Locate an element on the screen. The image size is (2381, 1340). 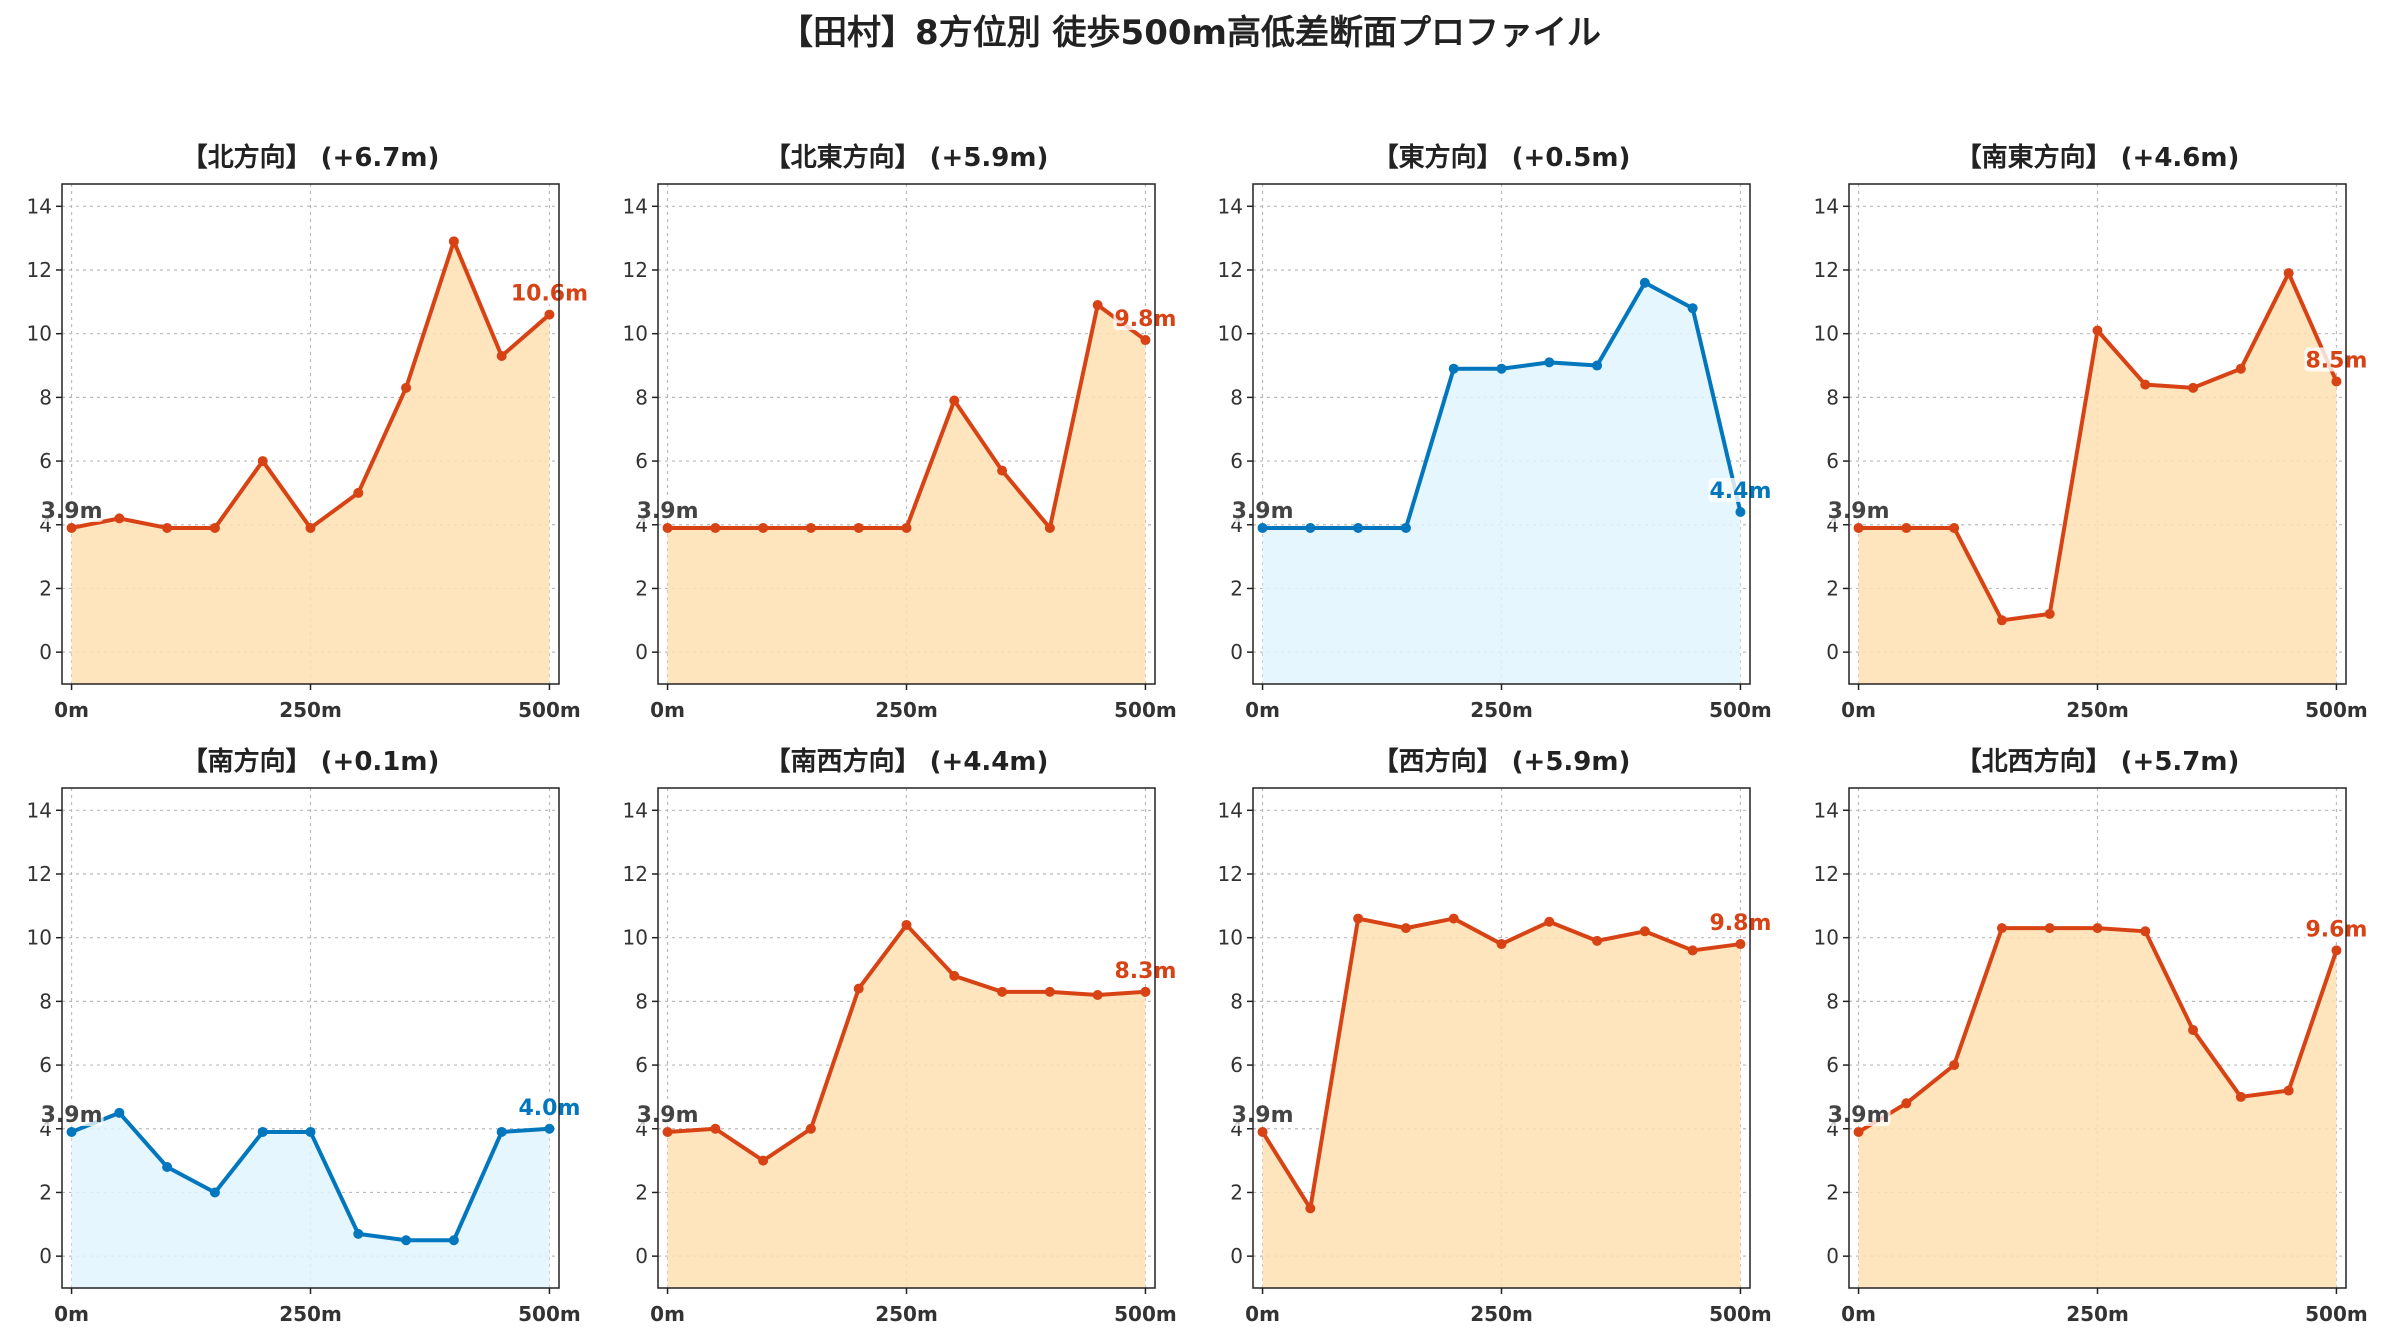
end-elevation-label: 10.6m is located at coordinates (549, 294).